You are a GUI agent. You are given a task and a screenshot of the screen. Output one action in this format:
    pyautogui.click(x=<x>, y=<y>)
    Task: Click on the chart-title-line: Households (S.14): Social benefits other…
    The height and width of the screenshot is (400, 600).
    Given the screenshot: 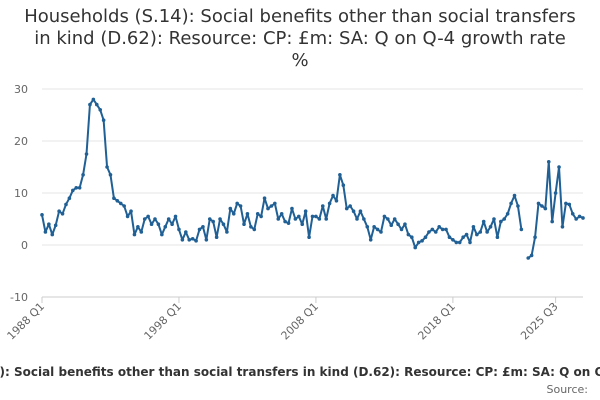 What is the action you would take?
    pyautogui.click(x=300, y=16)
    